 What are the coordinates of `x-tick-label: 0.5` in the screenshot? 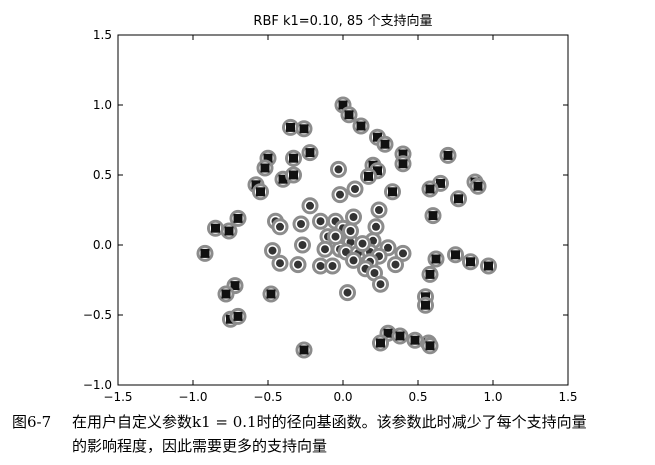 It's located at (417, 397).